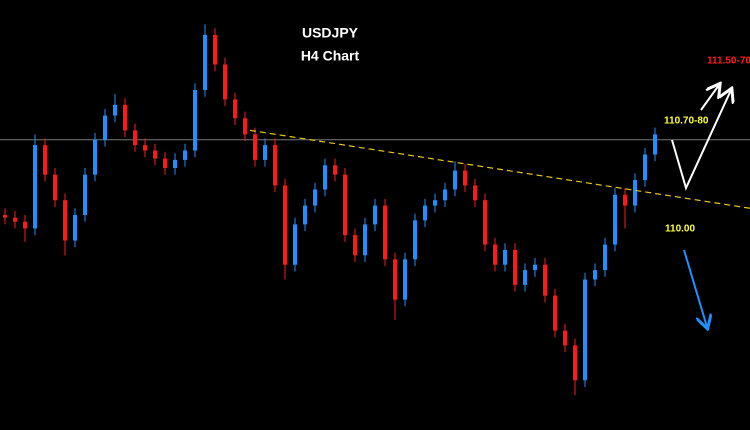 Image resolution: width=750 pixels, height=430 pixels. What do you see at coordinates (695, 288) in the screenshot?
I see `down-arrow` at bounding box center [695, 288].